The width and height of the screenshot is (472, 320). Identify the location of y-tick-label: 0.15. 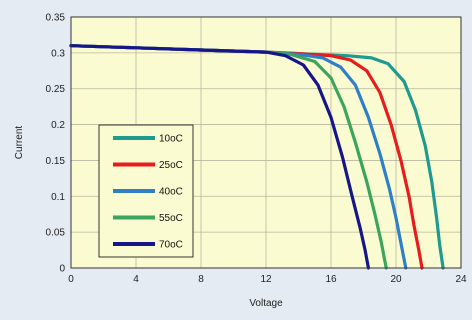
(56, 161).